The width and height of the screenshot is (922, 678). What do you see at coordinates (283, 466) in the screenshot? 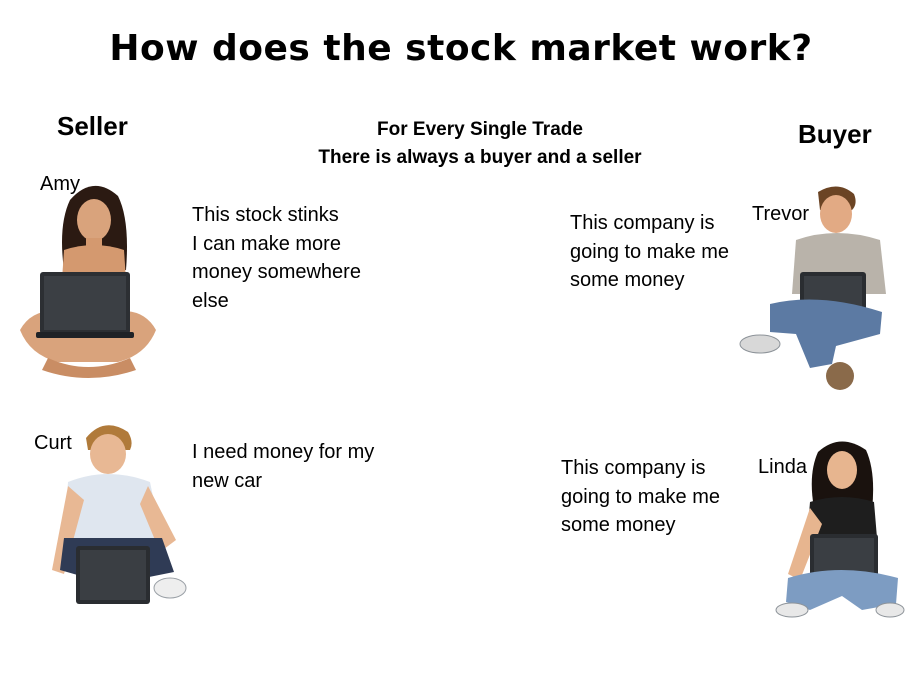
I see `seller-quote-curt: I need money for my new car` at bounding box center [283, 466].